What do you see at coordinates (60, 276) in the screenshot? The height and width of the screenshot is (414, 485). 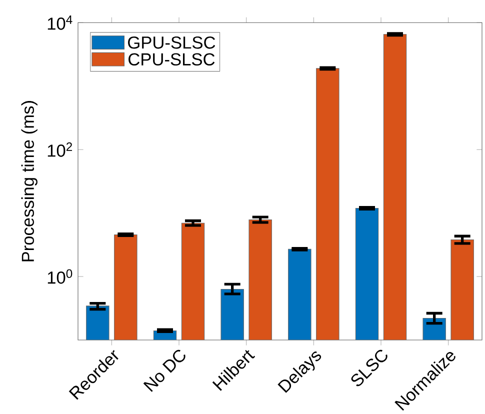 I see `y-tick-label: 10$^{0}$` at bounding box center [60, 276].